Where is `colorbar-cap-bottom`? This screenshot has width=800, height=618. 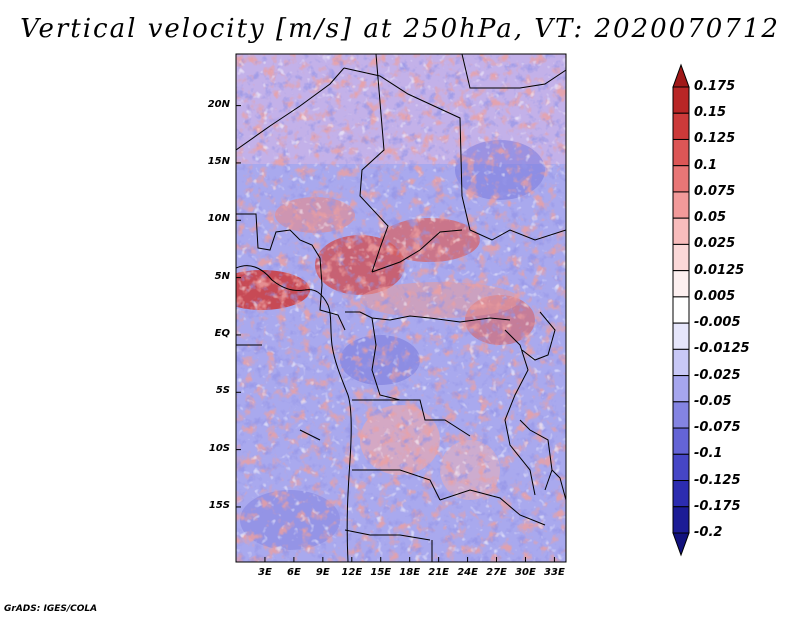
colorbar-cap-bottom is located at coordinates (681, 544).